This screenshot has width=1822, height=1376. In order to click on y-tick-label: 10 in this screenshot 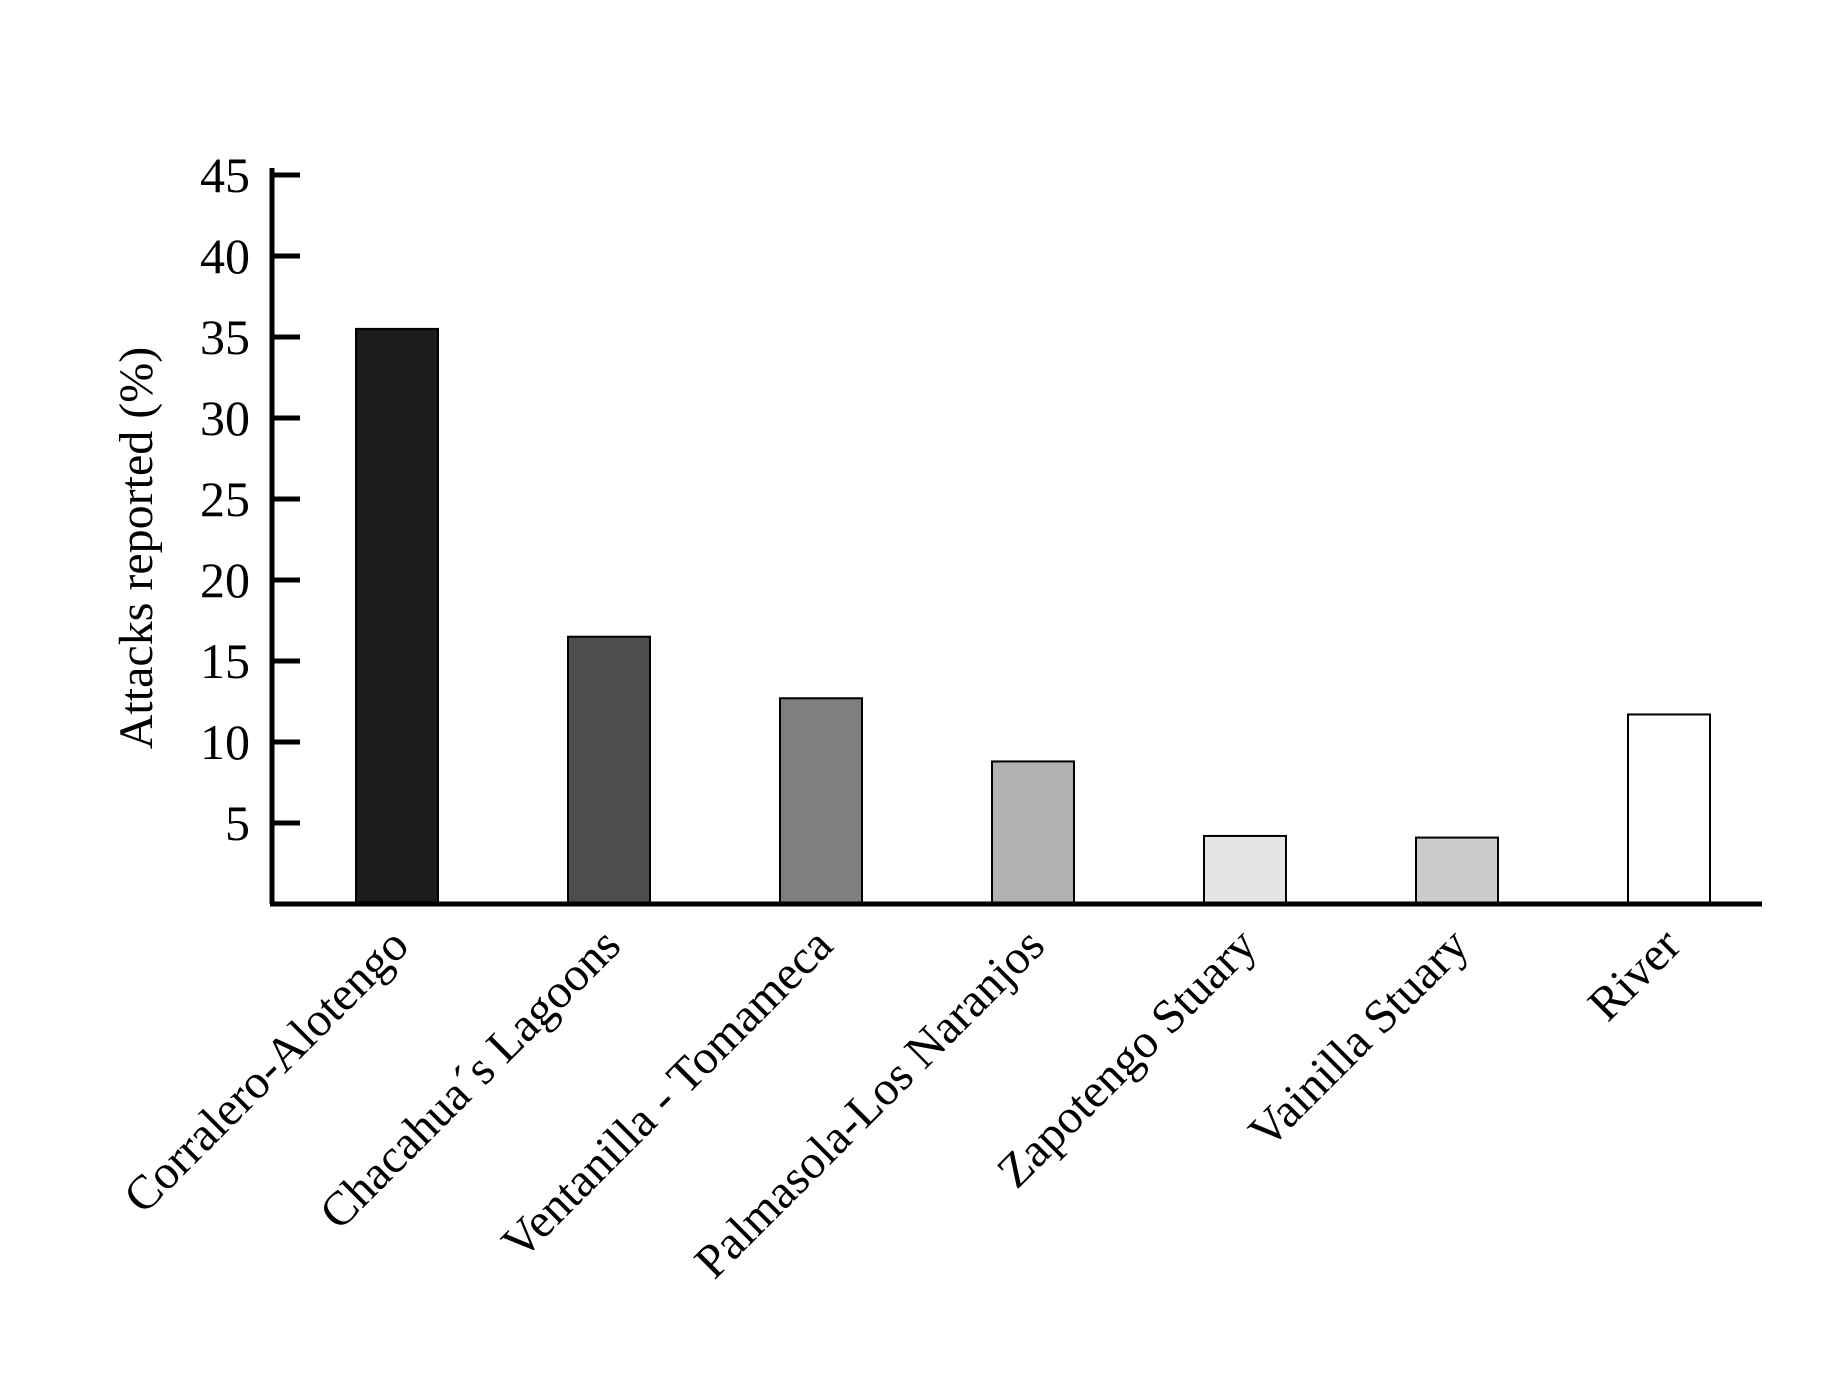, I will do `click(225, 742)`.